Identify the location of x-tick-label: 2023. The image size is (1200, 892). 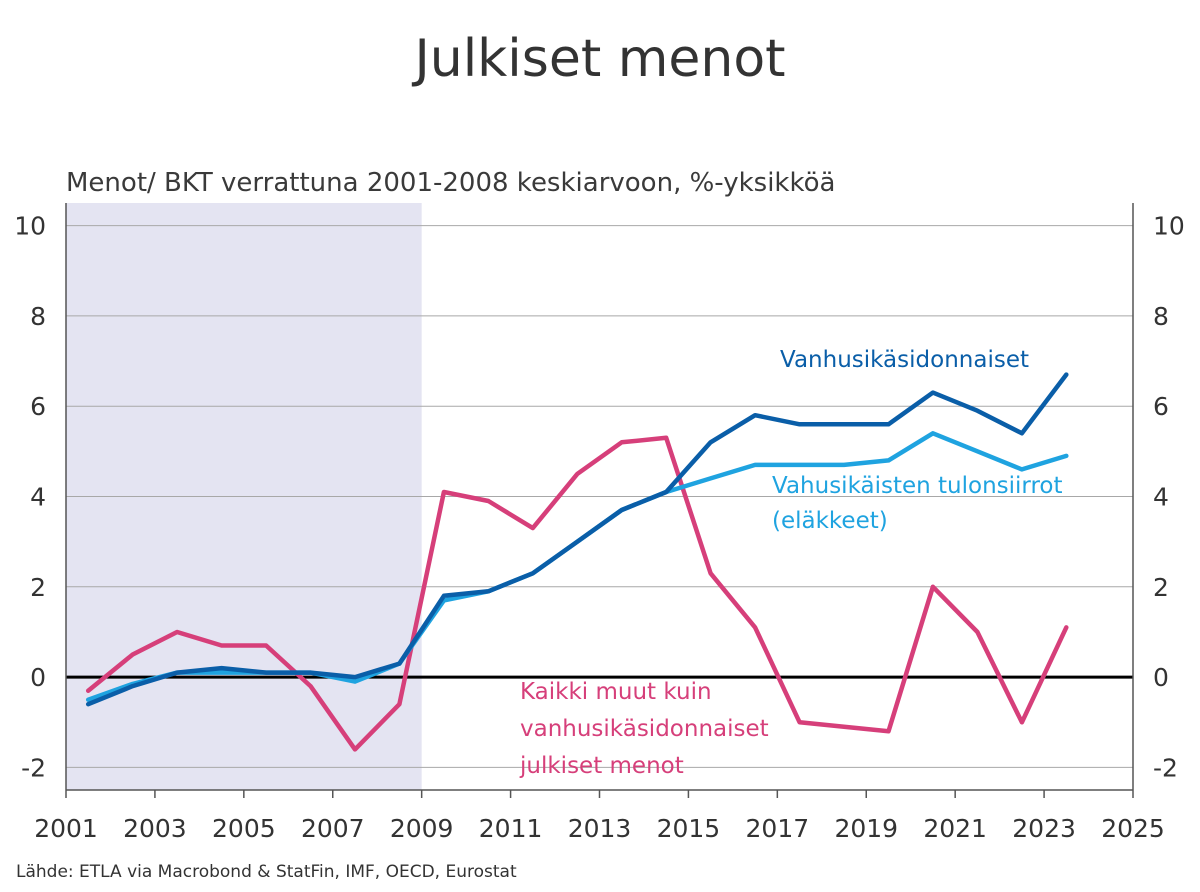
(1044, 828).